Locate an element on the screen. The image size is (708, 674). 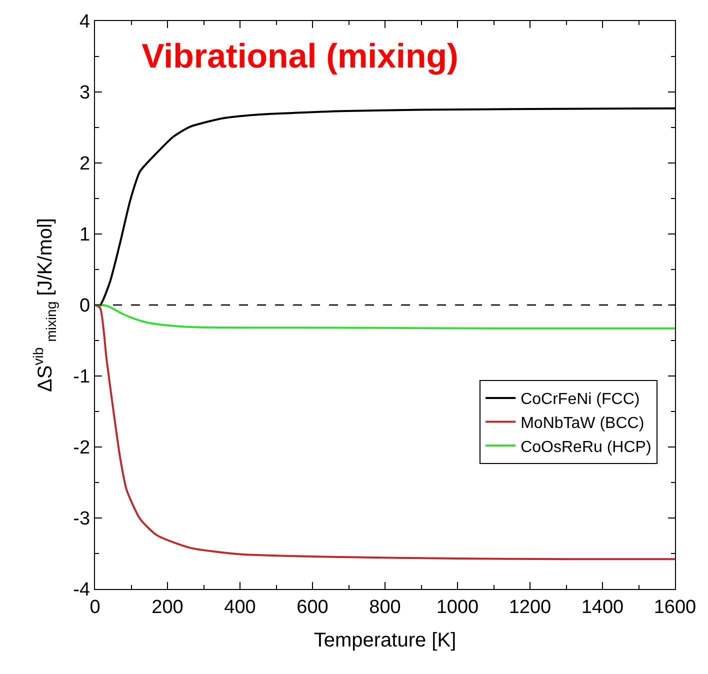
x-tick-label: 1000 is located at coordinates (457, 607).